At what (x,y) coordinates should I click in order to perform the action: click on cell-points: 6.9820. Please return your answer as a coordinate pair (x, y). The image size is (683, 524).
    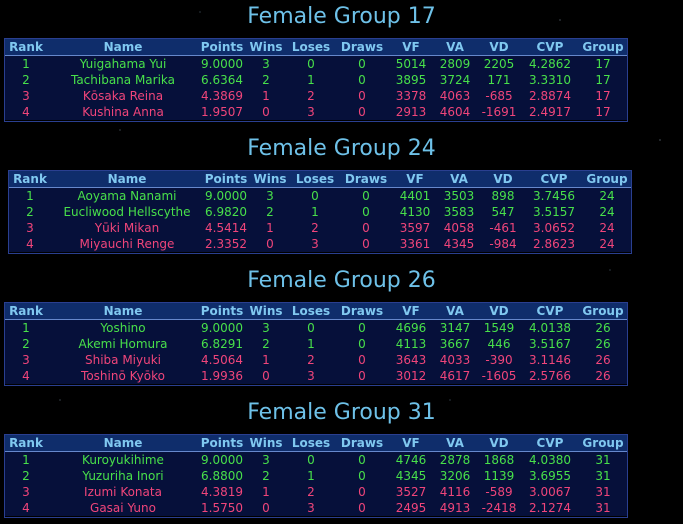
    Looking at the image, I should click on (226, 212).